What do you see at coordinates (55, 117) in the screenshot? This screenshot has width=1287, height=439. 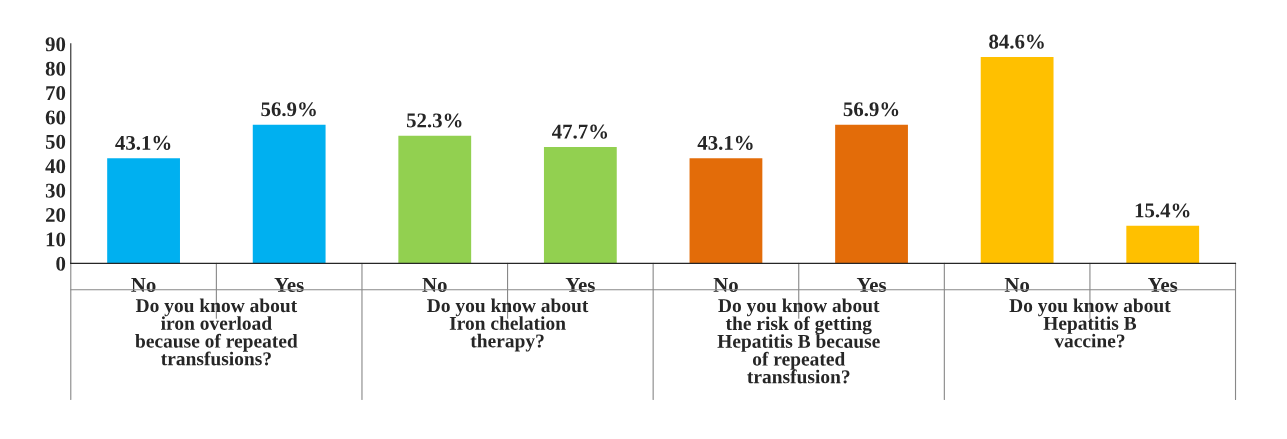 I see `y-tick-label: 60` at bounding box center [55, 117].